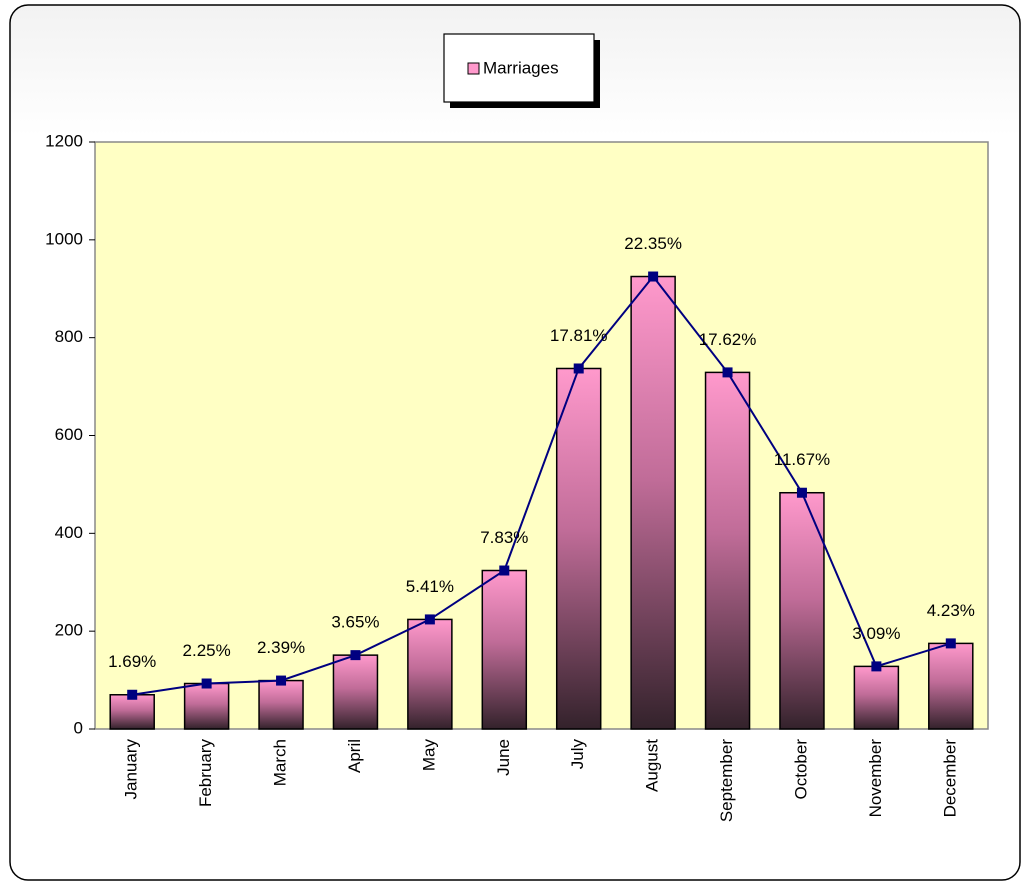  I want to click on annotation: 2.25%, so click(207, 650).